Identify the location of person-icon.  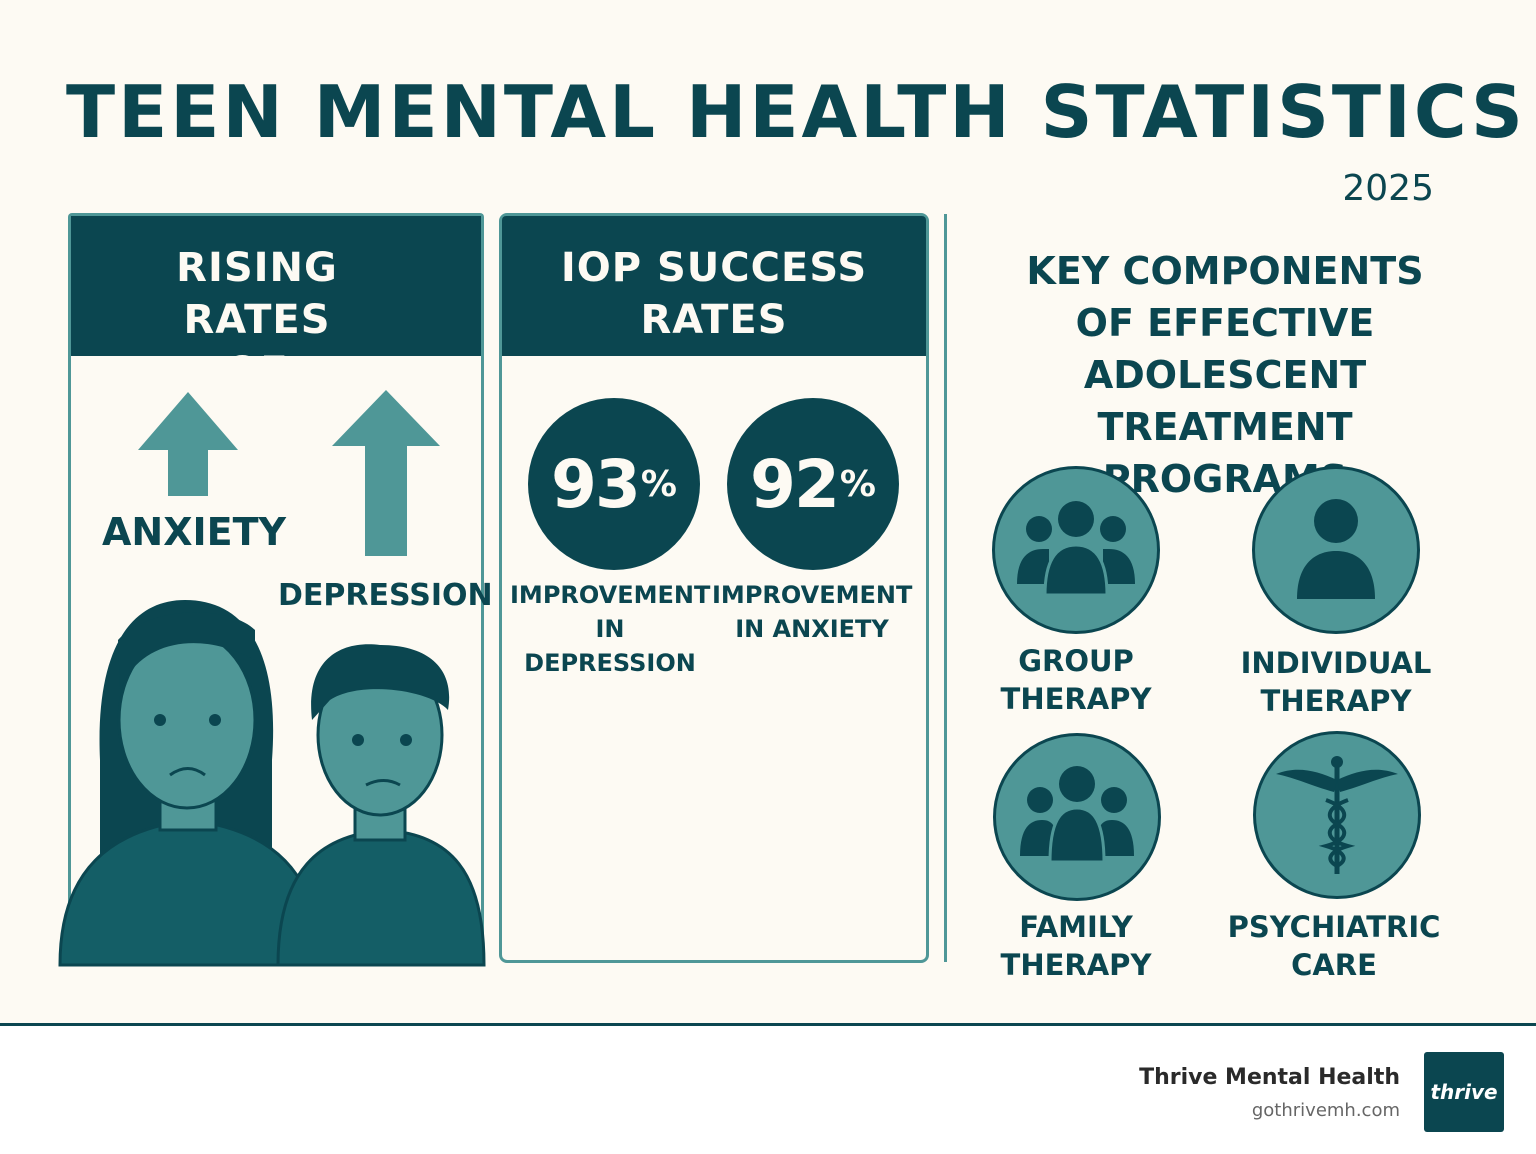
(1336, 549).